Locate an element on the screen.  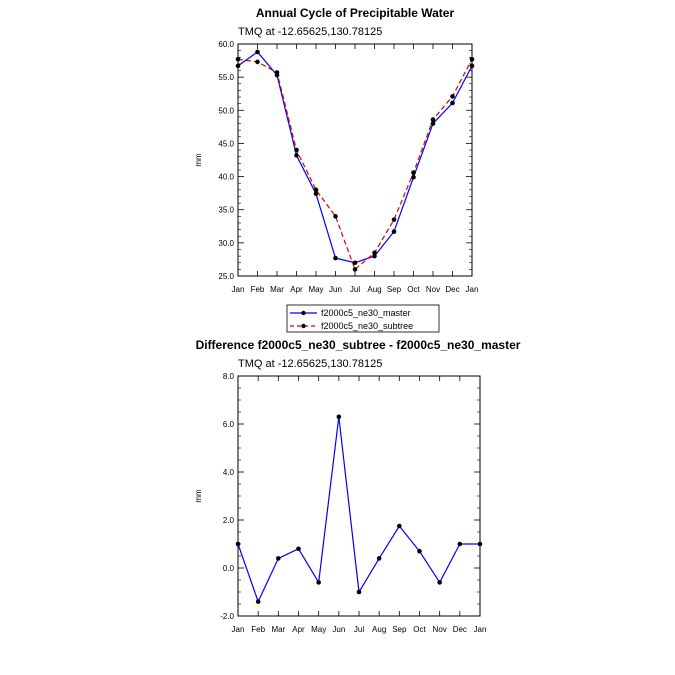
bottom-ytick-label: 4.0 is located at coordinates (229, 472).